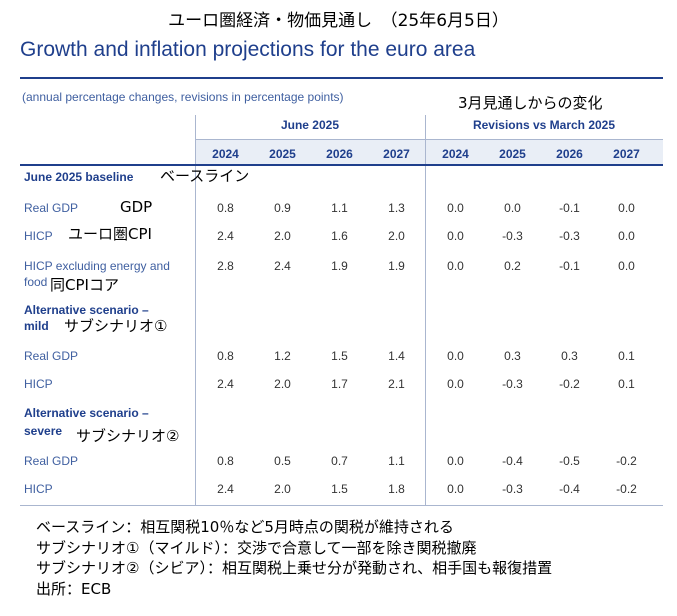  Describe the element at coordinates (97, 266) in the screenshot. I see `row-label: HICP excluding energy and` at that location.